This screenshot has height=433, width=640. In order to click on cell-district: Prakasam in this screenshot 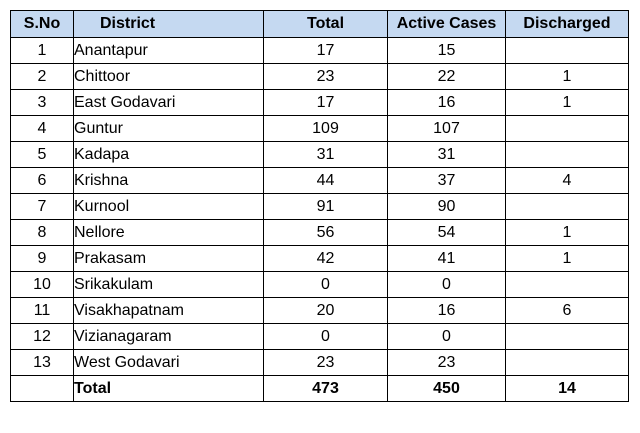, I will do `click(168, 258)`.